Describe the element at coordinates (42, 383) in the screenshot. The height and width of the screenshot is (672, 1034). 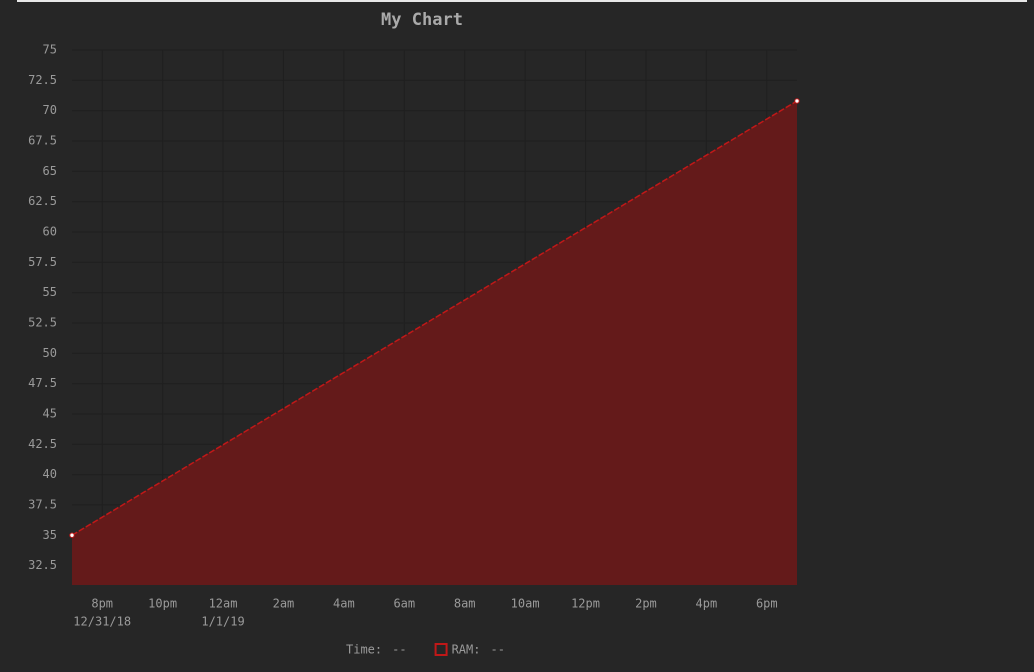
I see `y-tick-label: 47.5` at that location.